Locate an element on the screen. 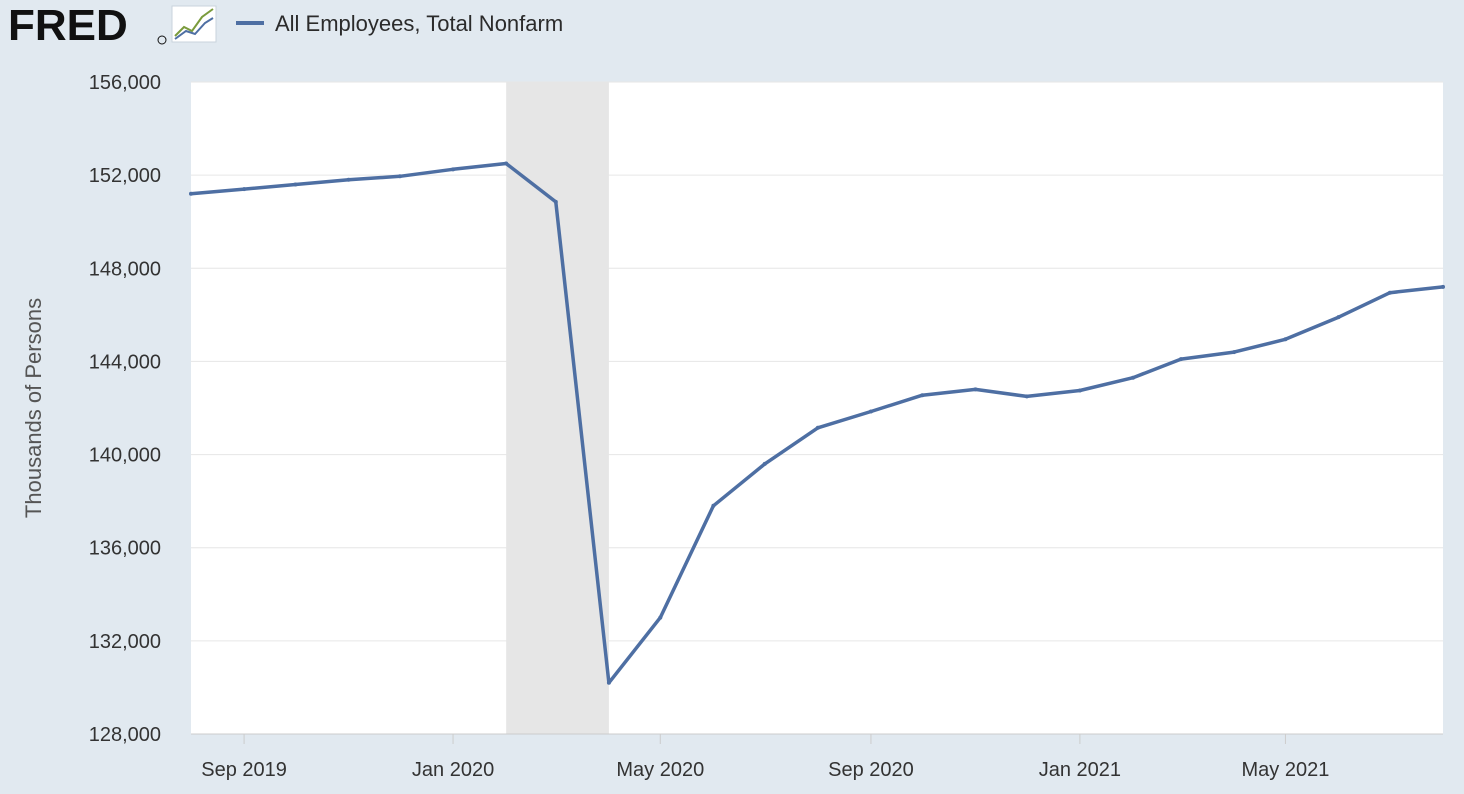 The image size is (1464, 794). y-tick-label: 156,000 is located at coordinates (125, 83).